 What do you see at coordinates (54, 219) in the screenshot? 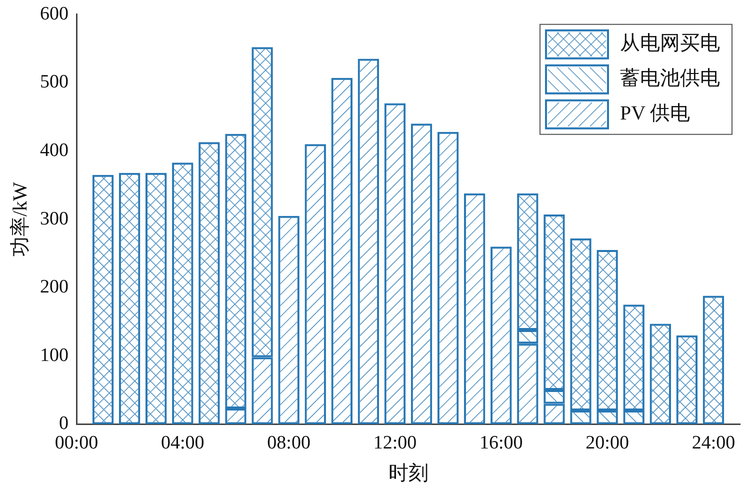
I see `y-tick-label: 300` at bounding box center [54, 219].